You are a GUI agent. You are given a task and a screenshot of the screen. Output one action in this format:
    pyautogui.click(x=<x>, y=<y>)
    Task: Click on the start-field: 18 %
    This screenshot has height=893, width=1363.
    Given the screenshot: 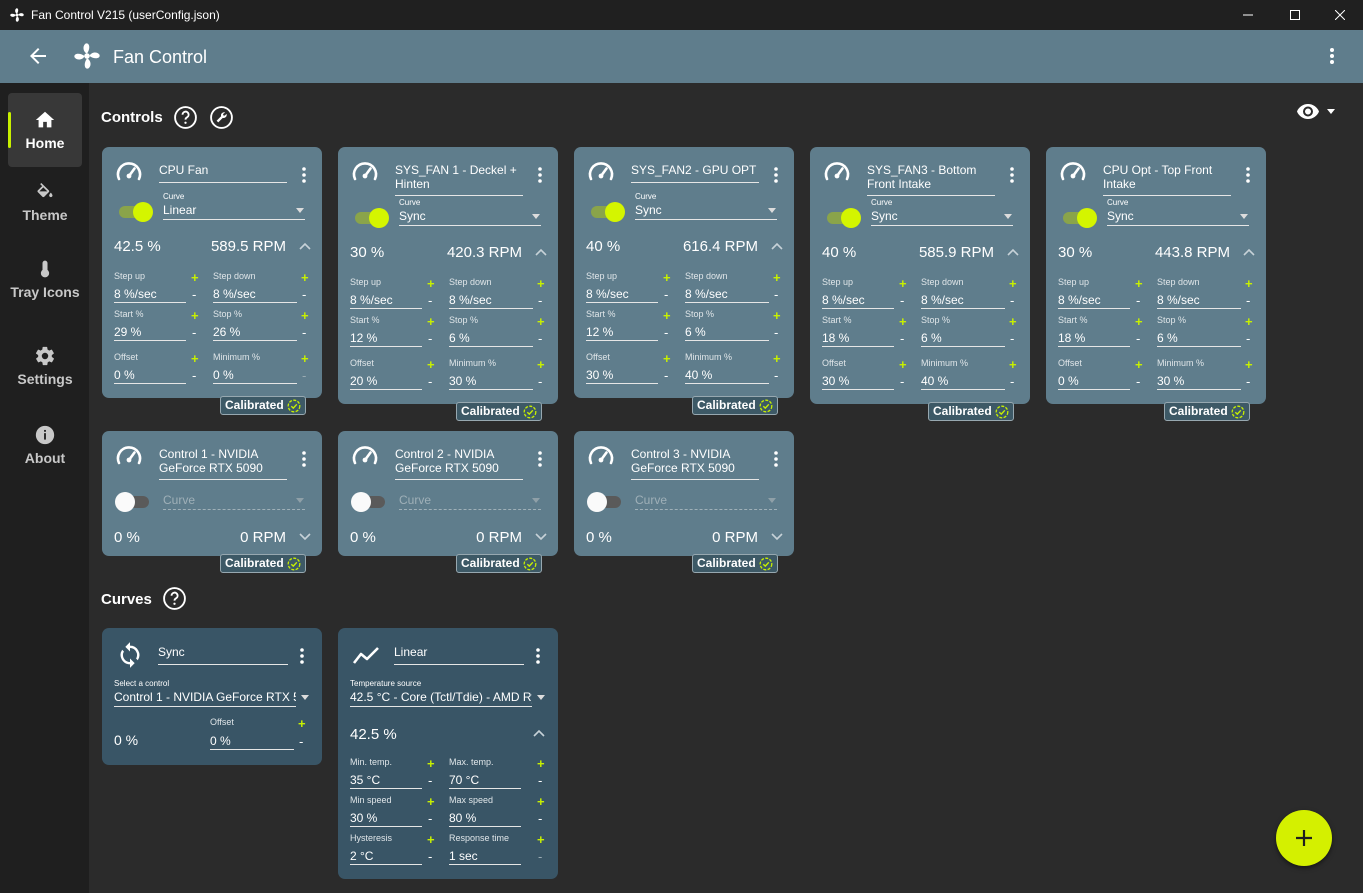 What is the action you would take?
    pyautogui.click(x=858, y=339)
    